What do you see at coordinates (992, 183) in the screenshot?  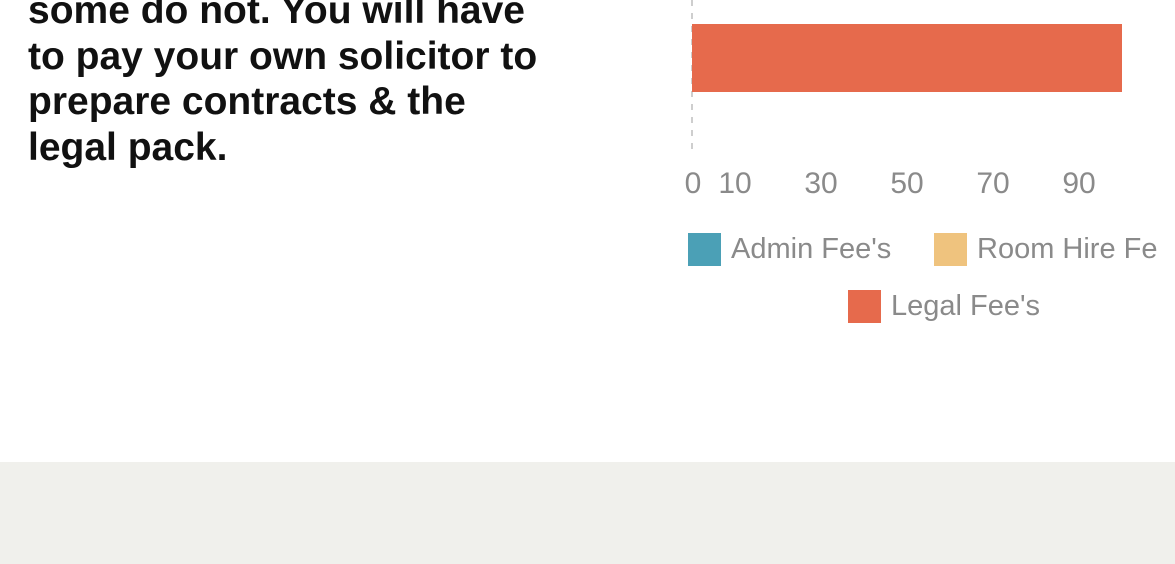 I see `x-tick-label: 70` at bounding box center [992, 183].